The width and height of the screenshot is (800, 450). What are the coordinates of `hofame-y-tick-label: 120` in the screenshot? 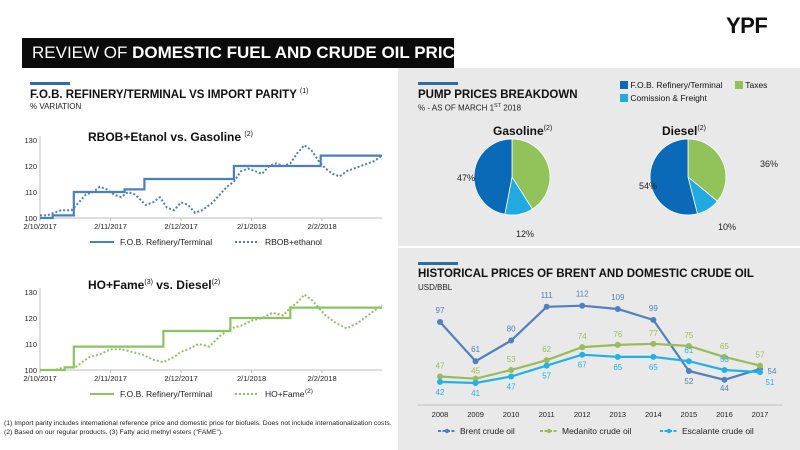 It's located at (30, 318).